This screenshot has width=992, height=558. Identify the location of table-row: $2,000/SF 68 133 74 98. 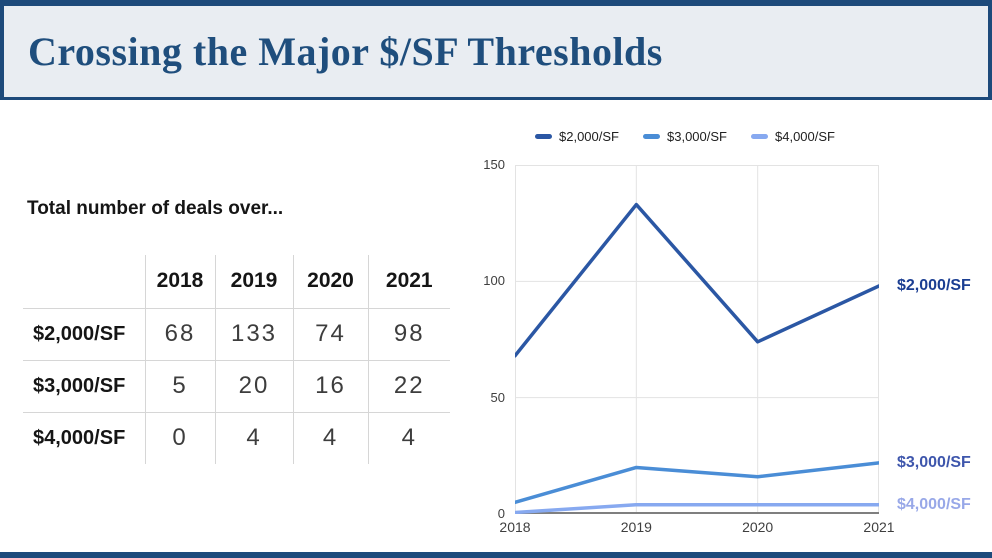
(236, 333).